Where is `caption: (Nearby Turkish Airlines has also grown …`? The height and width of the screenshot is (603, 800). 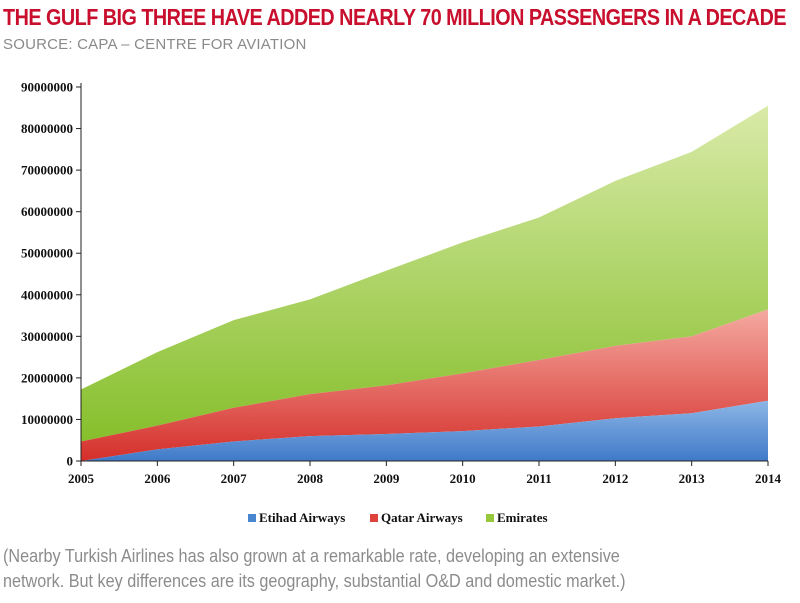 caption: (Nearby Turkish Airlines has also grown … is located at coordinates (361, 569).